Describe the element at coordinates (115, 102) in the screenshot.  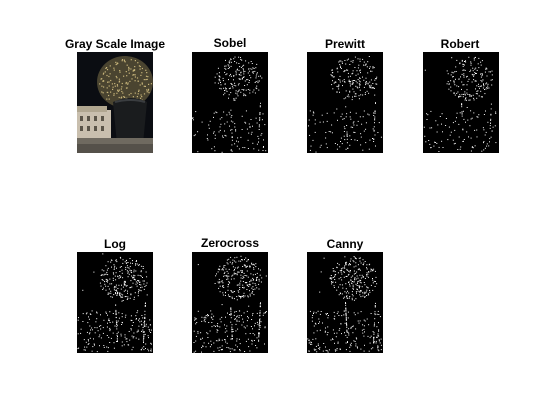
I see `gray-scale-photo` at that location.